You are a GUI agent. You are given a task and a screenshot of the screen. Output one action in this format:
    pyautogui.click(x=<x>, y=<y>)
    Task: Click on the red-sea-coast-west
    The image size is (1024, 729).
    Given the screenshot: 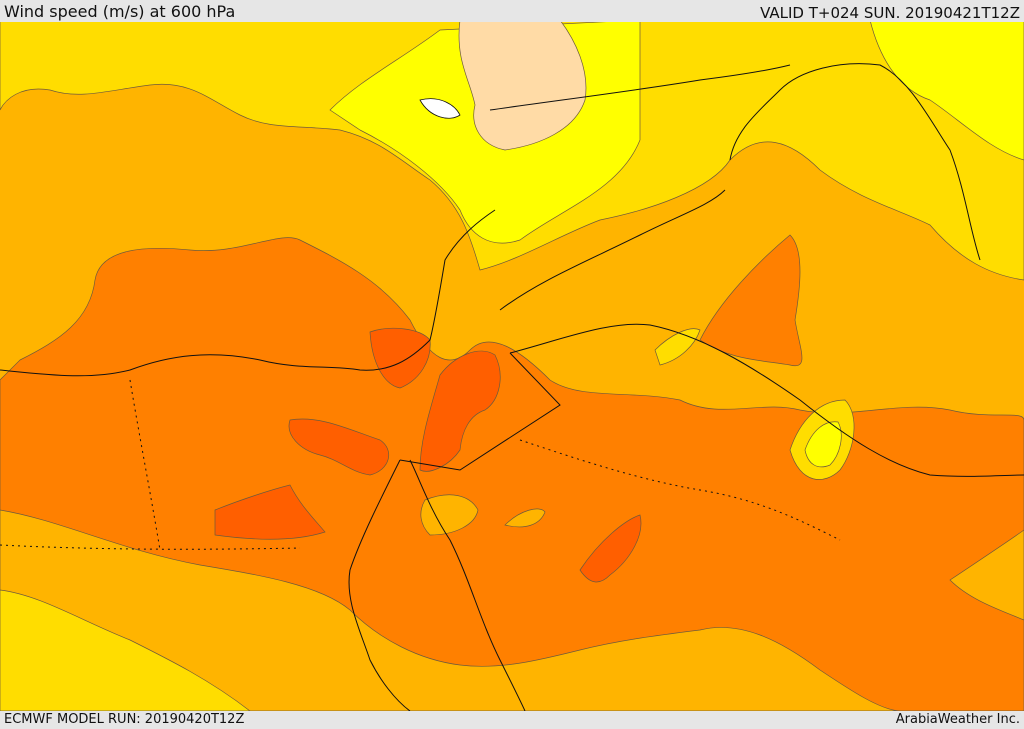 What is the action you would take?
    pyautogui.click(x=379, y=585)
    